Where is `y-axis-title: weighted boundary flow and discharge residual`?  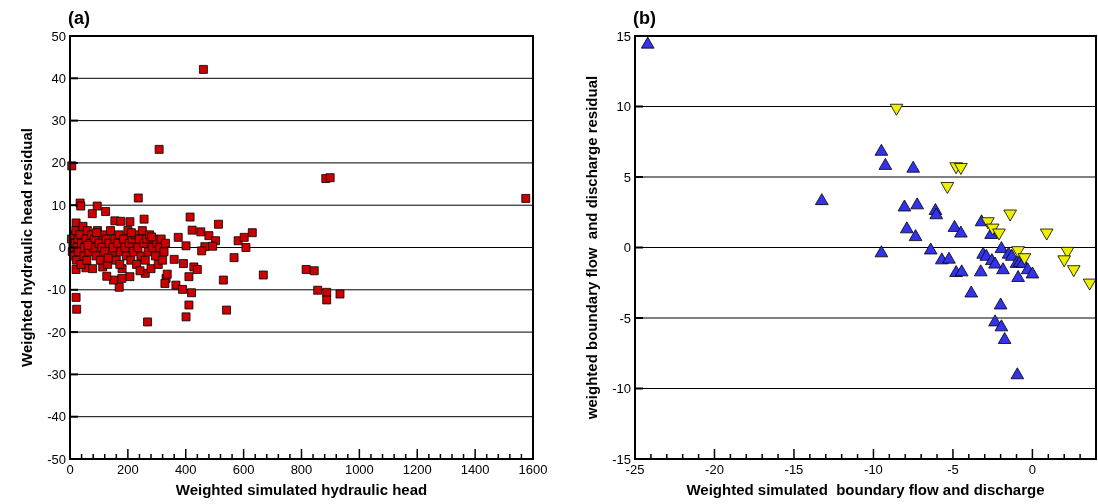 y-axis-title: weighted boundary flow and discharge residual is located at coordinates (591, 248).